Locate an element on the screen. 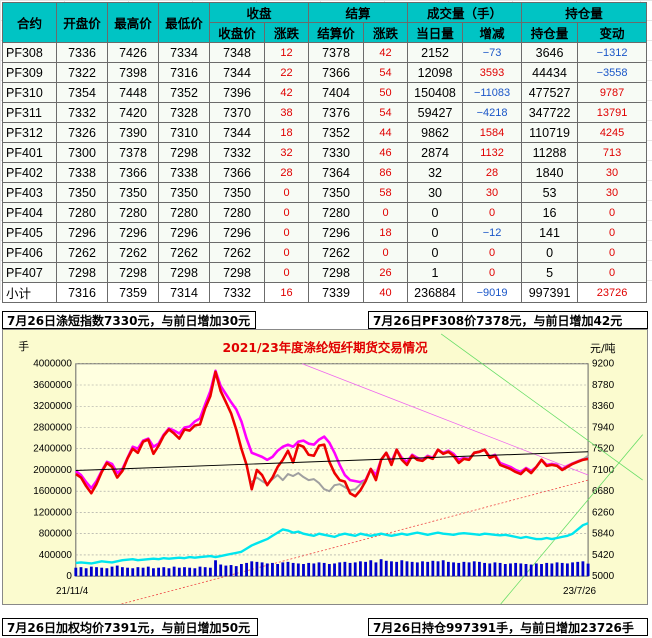 The height and width of the screenshot is (638, 652). header-close-price: 收盘价 is located at coordinates (237, 32).